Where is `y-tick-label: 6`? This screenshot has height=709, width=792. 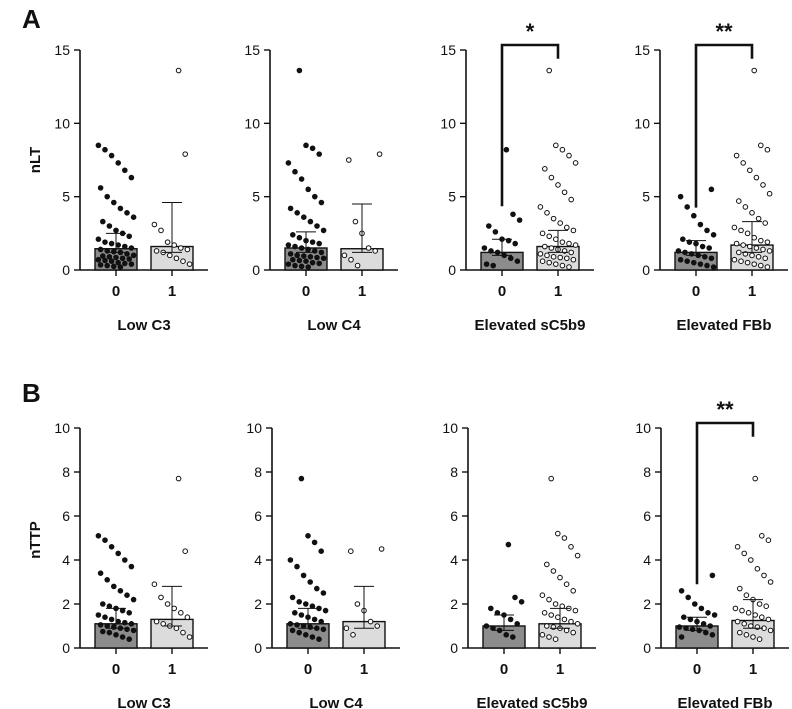
y-tick-label: 6 is located at coordinates (647, 516).